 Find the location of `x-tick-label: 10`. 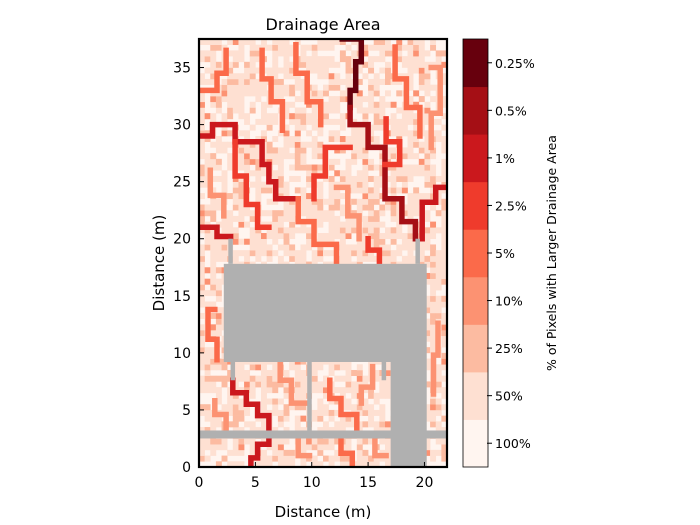

x-tick-label: 10 is located at coordinates (312, 483).